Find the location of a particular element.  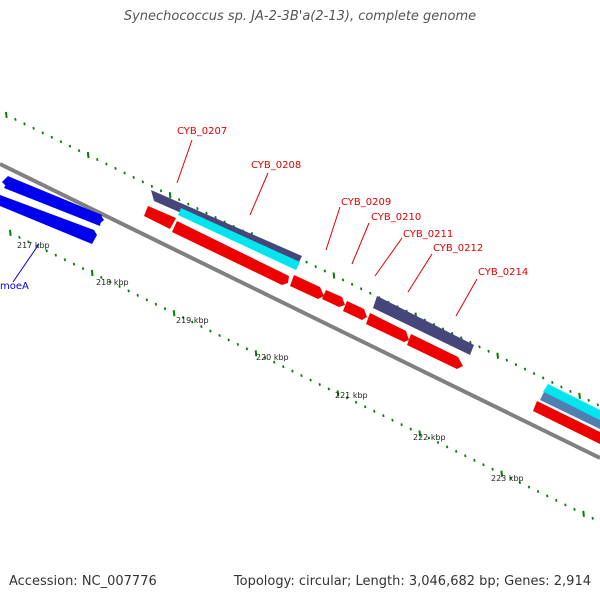

gene-label-cyb-0207: CYB_0207 is located at coordinates (202, 131).